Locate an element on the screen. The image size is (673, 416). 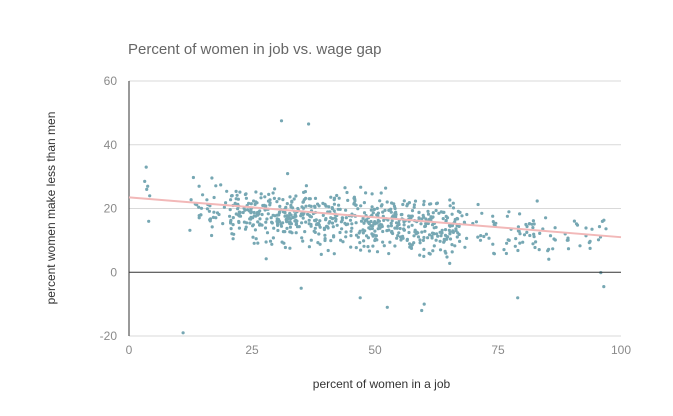
x-tick-label: 25 is located at coordinates (252, 350).